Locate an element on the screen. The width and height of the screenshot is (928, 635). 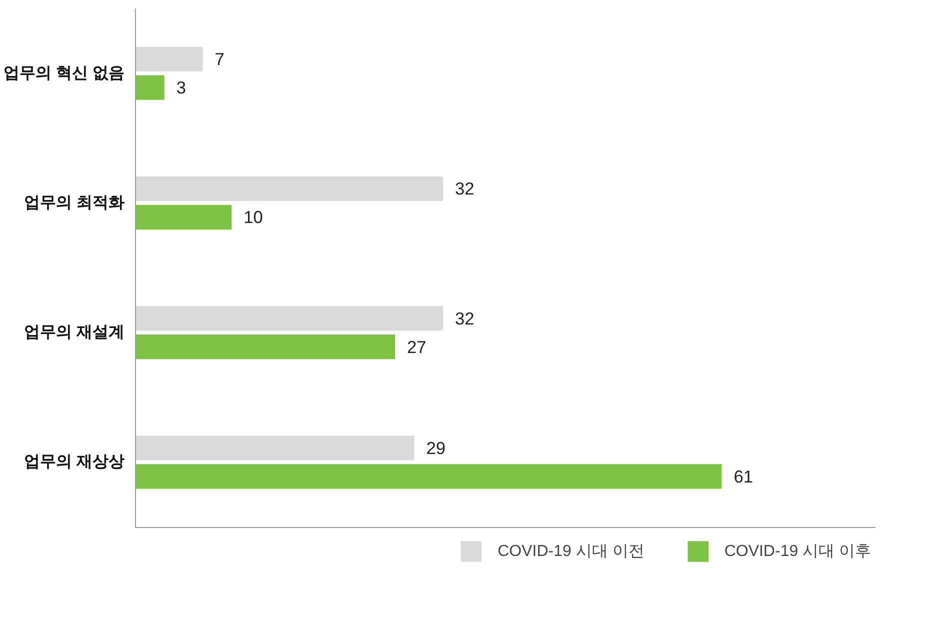
y-tick-label: 업무의 재상상 is located at coordinates (74, 462).